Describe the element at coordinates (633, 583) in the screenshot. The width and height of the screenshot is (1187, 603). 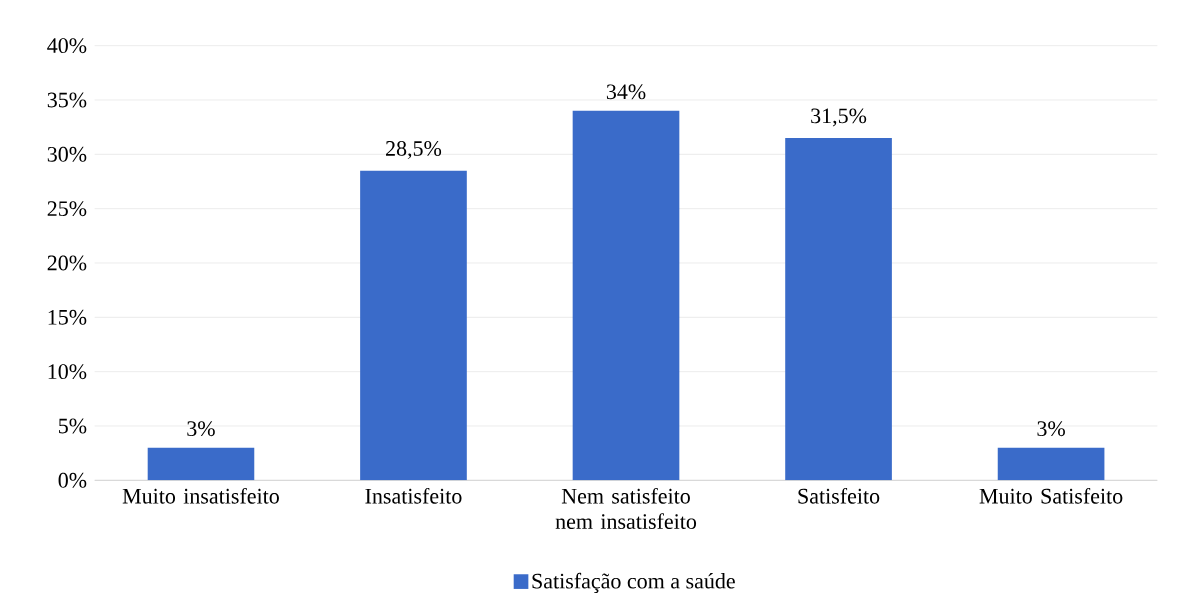
I see `legend-label: Satisfação com a saúde` at that location.